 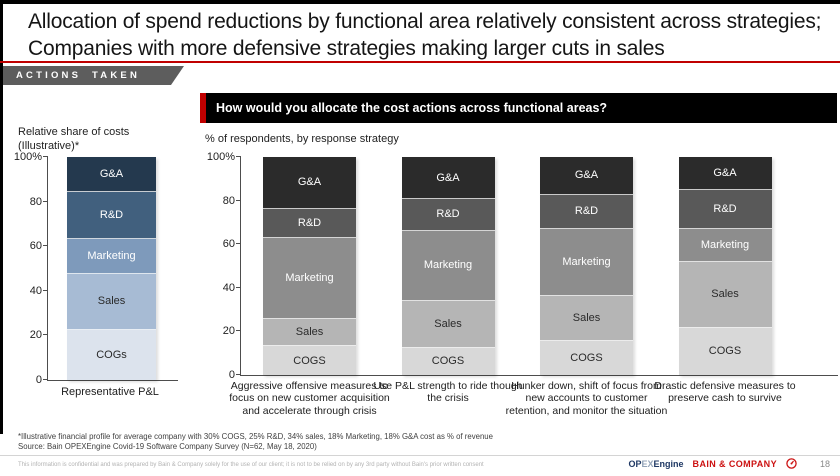 I want to click on pnl-chart-title: Relative share of costs (Illustrative)*, so click(x=74, y=139).